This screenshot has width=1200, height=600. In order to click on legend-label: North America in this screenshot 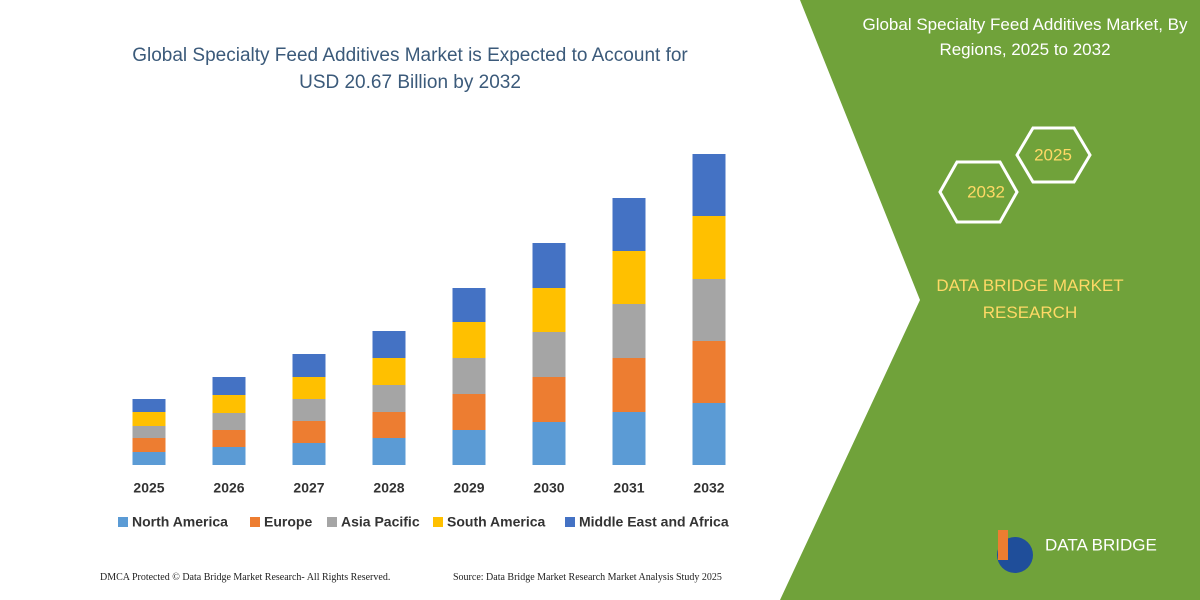, I will do `click(180, 522)`.